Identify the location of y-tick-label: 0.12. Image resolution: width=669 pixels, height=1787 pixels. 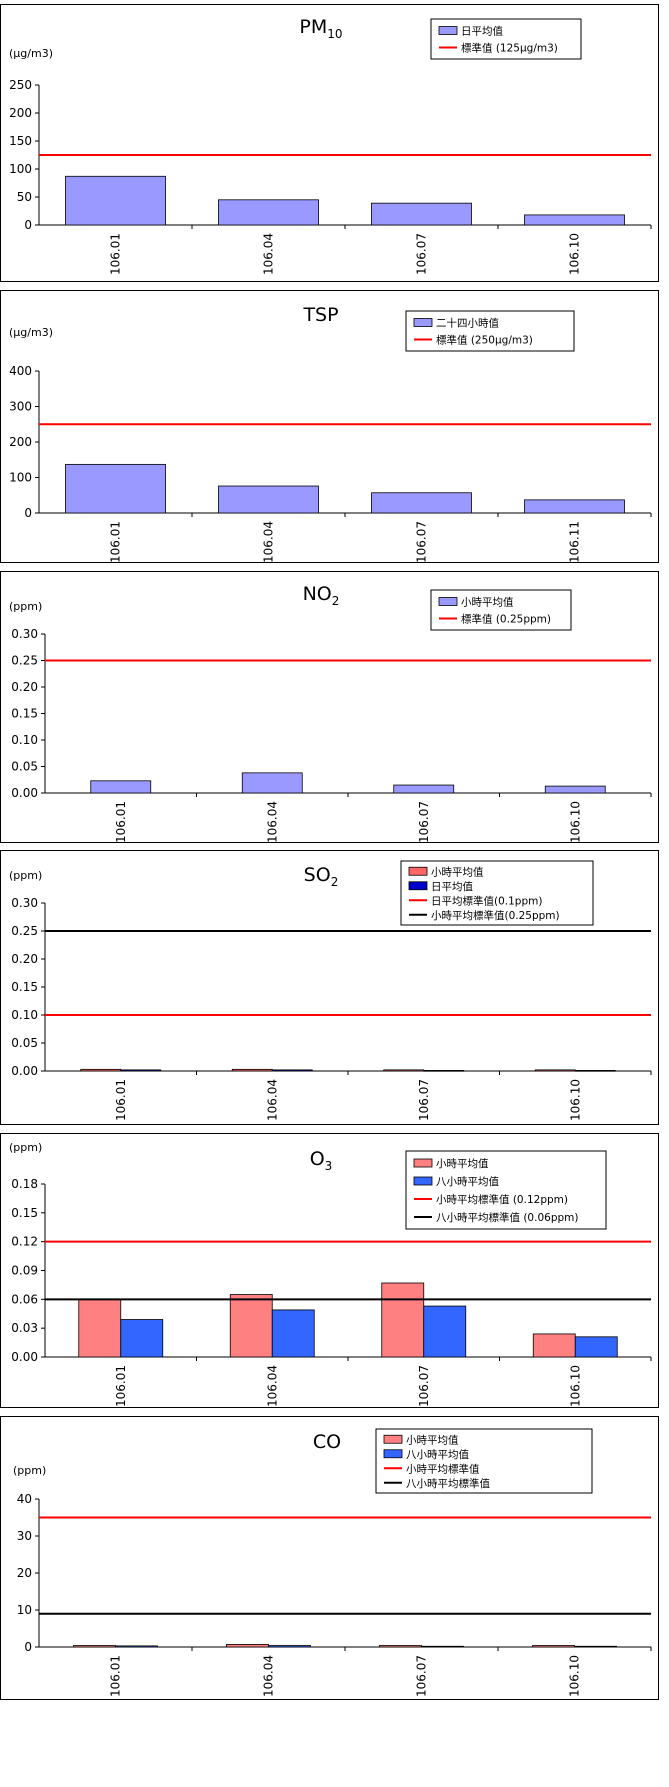
(24, 1242).